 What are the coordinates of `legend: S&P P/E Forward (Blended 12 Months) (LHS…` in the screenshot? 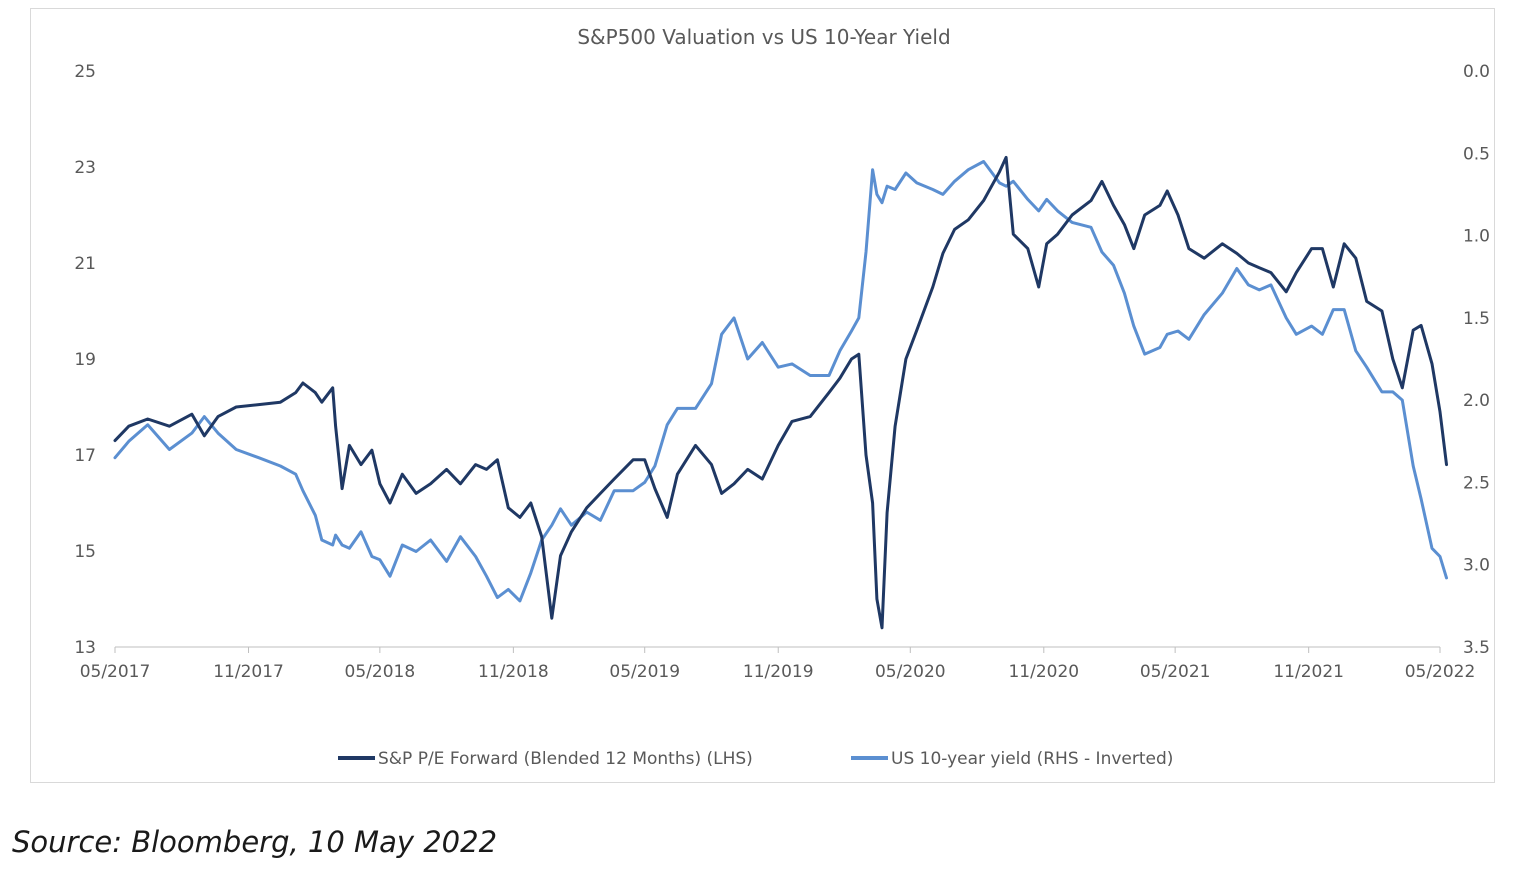 It's located at (755, 759).